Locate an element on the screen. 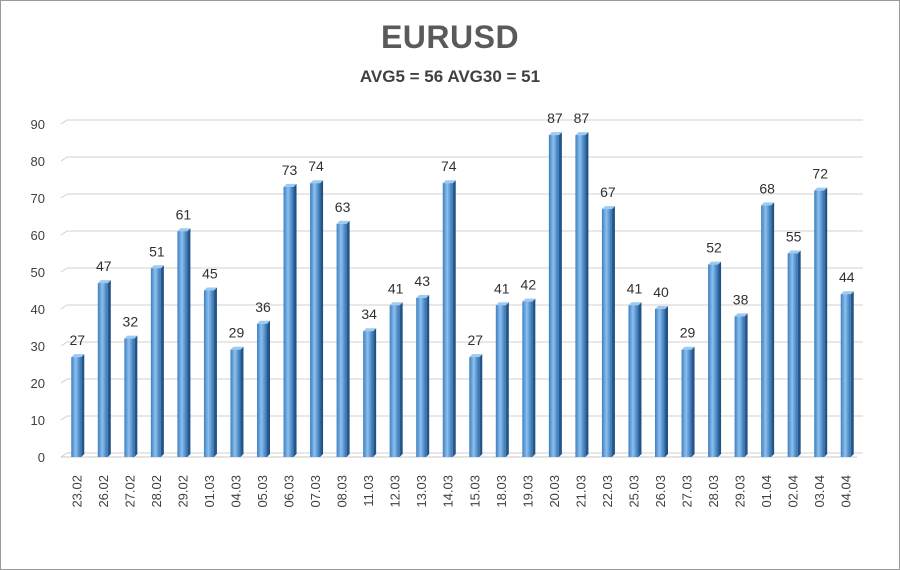  x-tick-label: 01.03 is located at coordinates (209, 491).